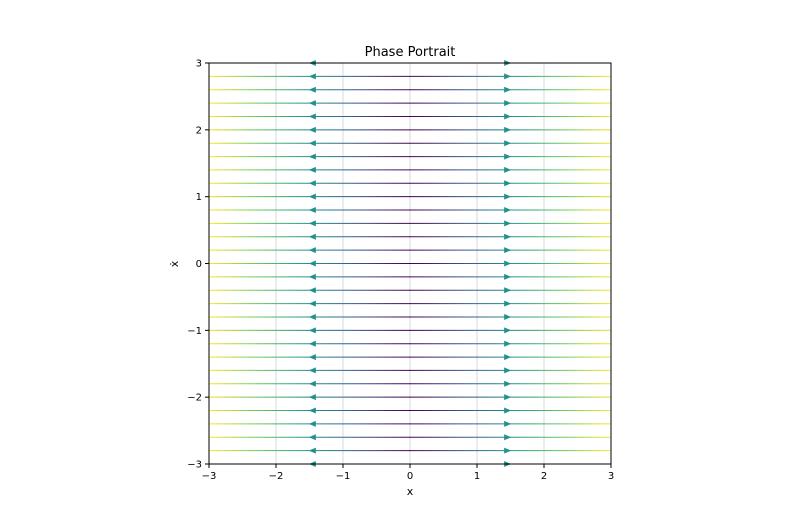 This screenshot has width=800, height=521. Describe the element at coordinates (199, 64) in the screenshot. I see `y-tick-label: 3` at that location.